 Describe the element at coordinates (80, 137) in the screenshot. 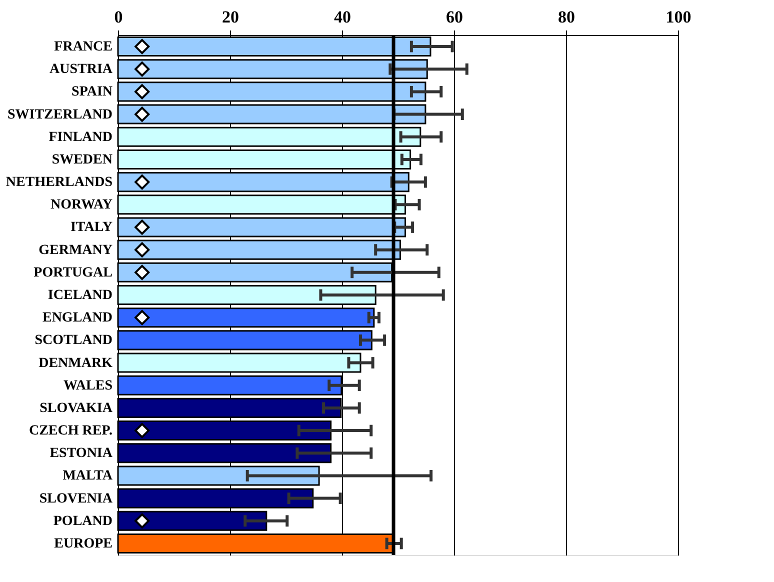

I see `y-tick-label: FINLAND` at that location.